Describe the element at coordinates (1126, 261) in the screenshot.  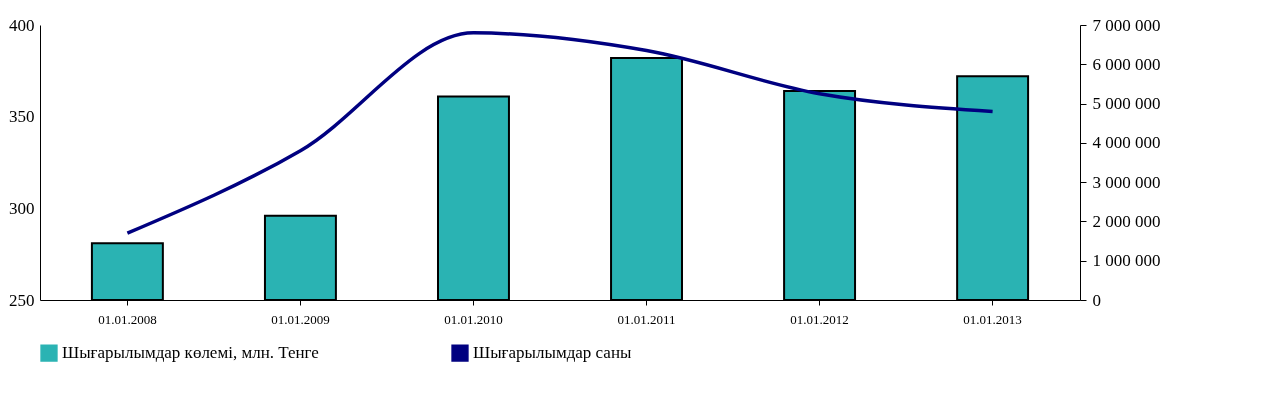
I see `y2-tick-label: 1 000 000` at that location.